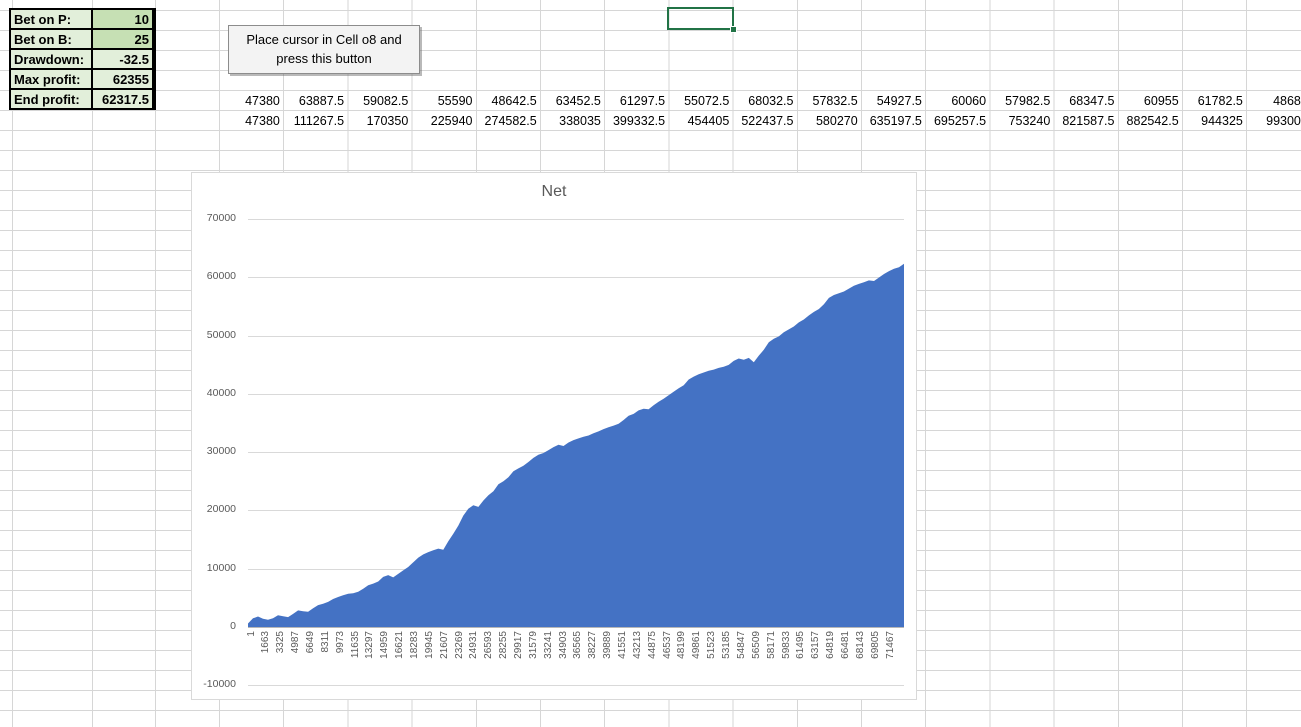 The height and width of the screenshot is (727, 1301). What do you see at coordinates (1028, 100) in the screenshot?
I see `cell-value: 57982.5` at bounding box center [1028, 100].